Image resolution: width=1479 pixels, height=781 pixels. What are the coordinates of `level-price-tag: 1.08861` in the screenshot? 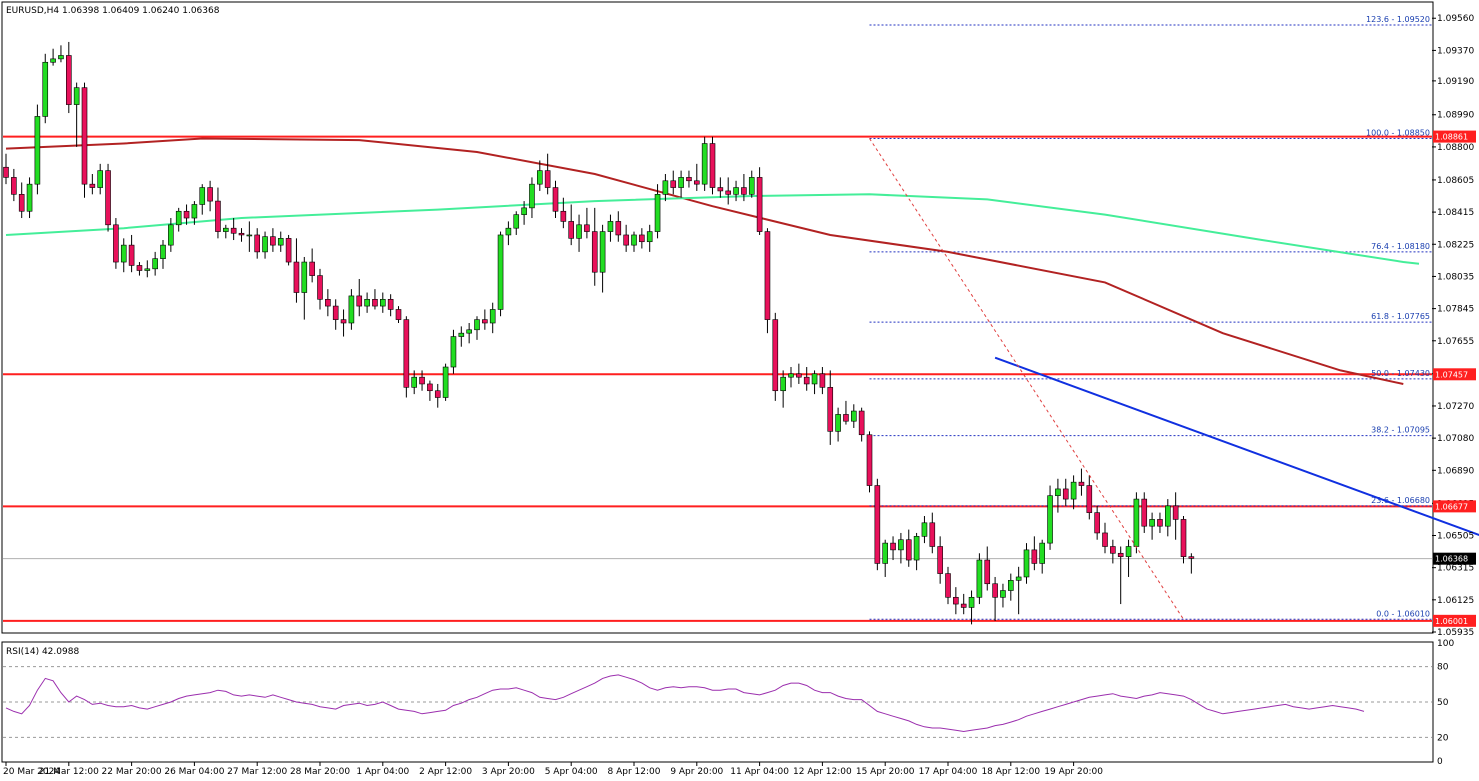 It's located at (1451, 137).